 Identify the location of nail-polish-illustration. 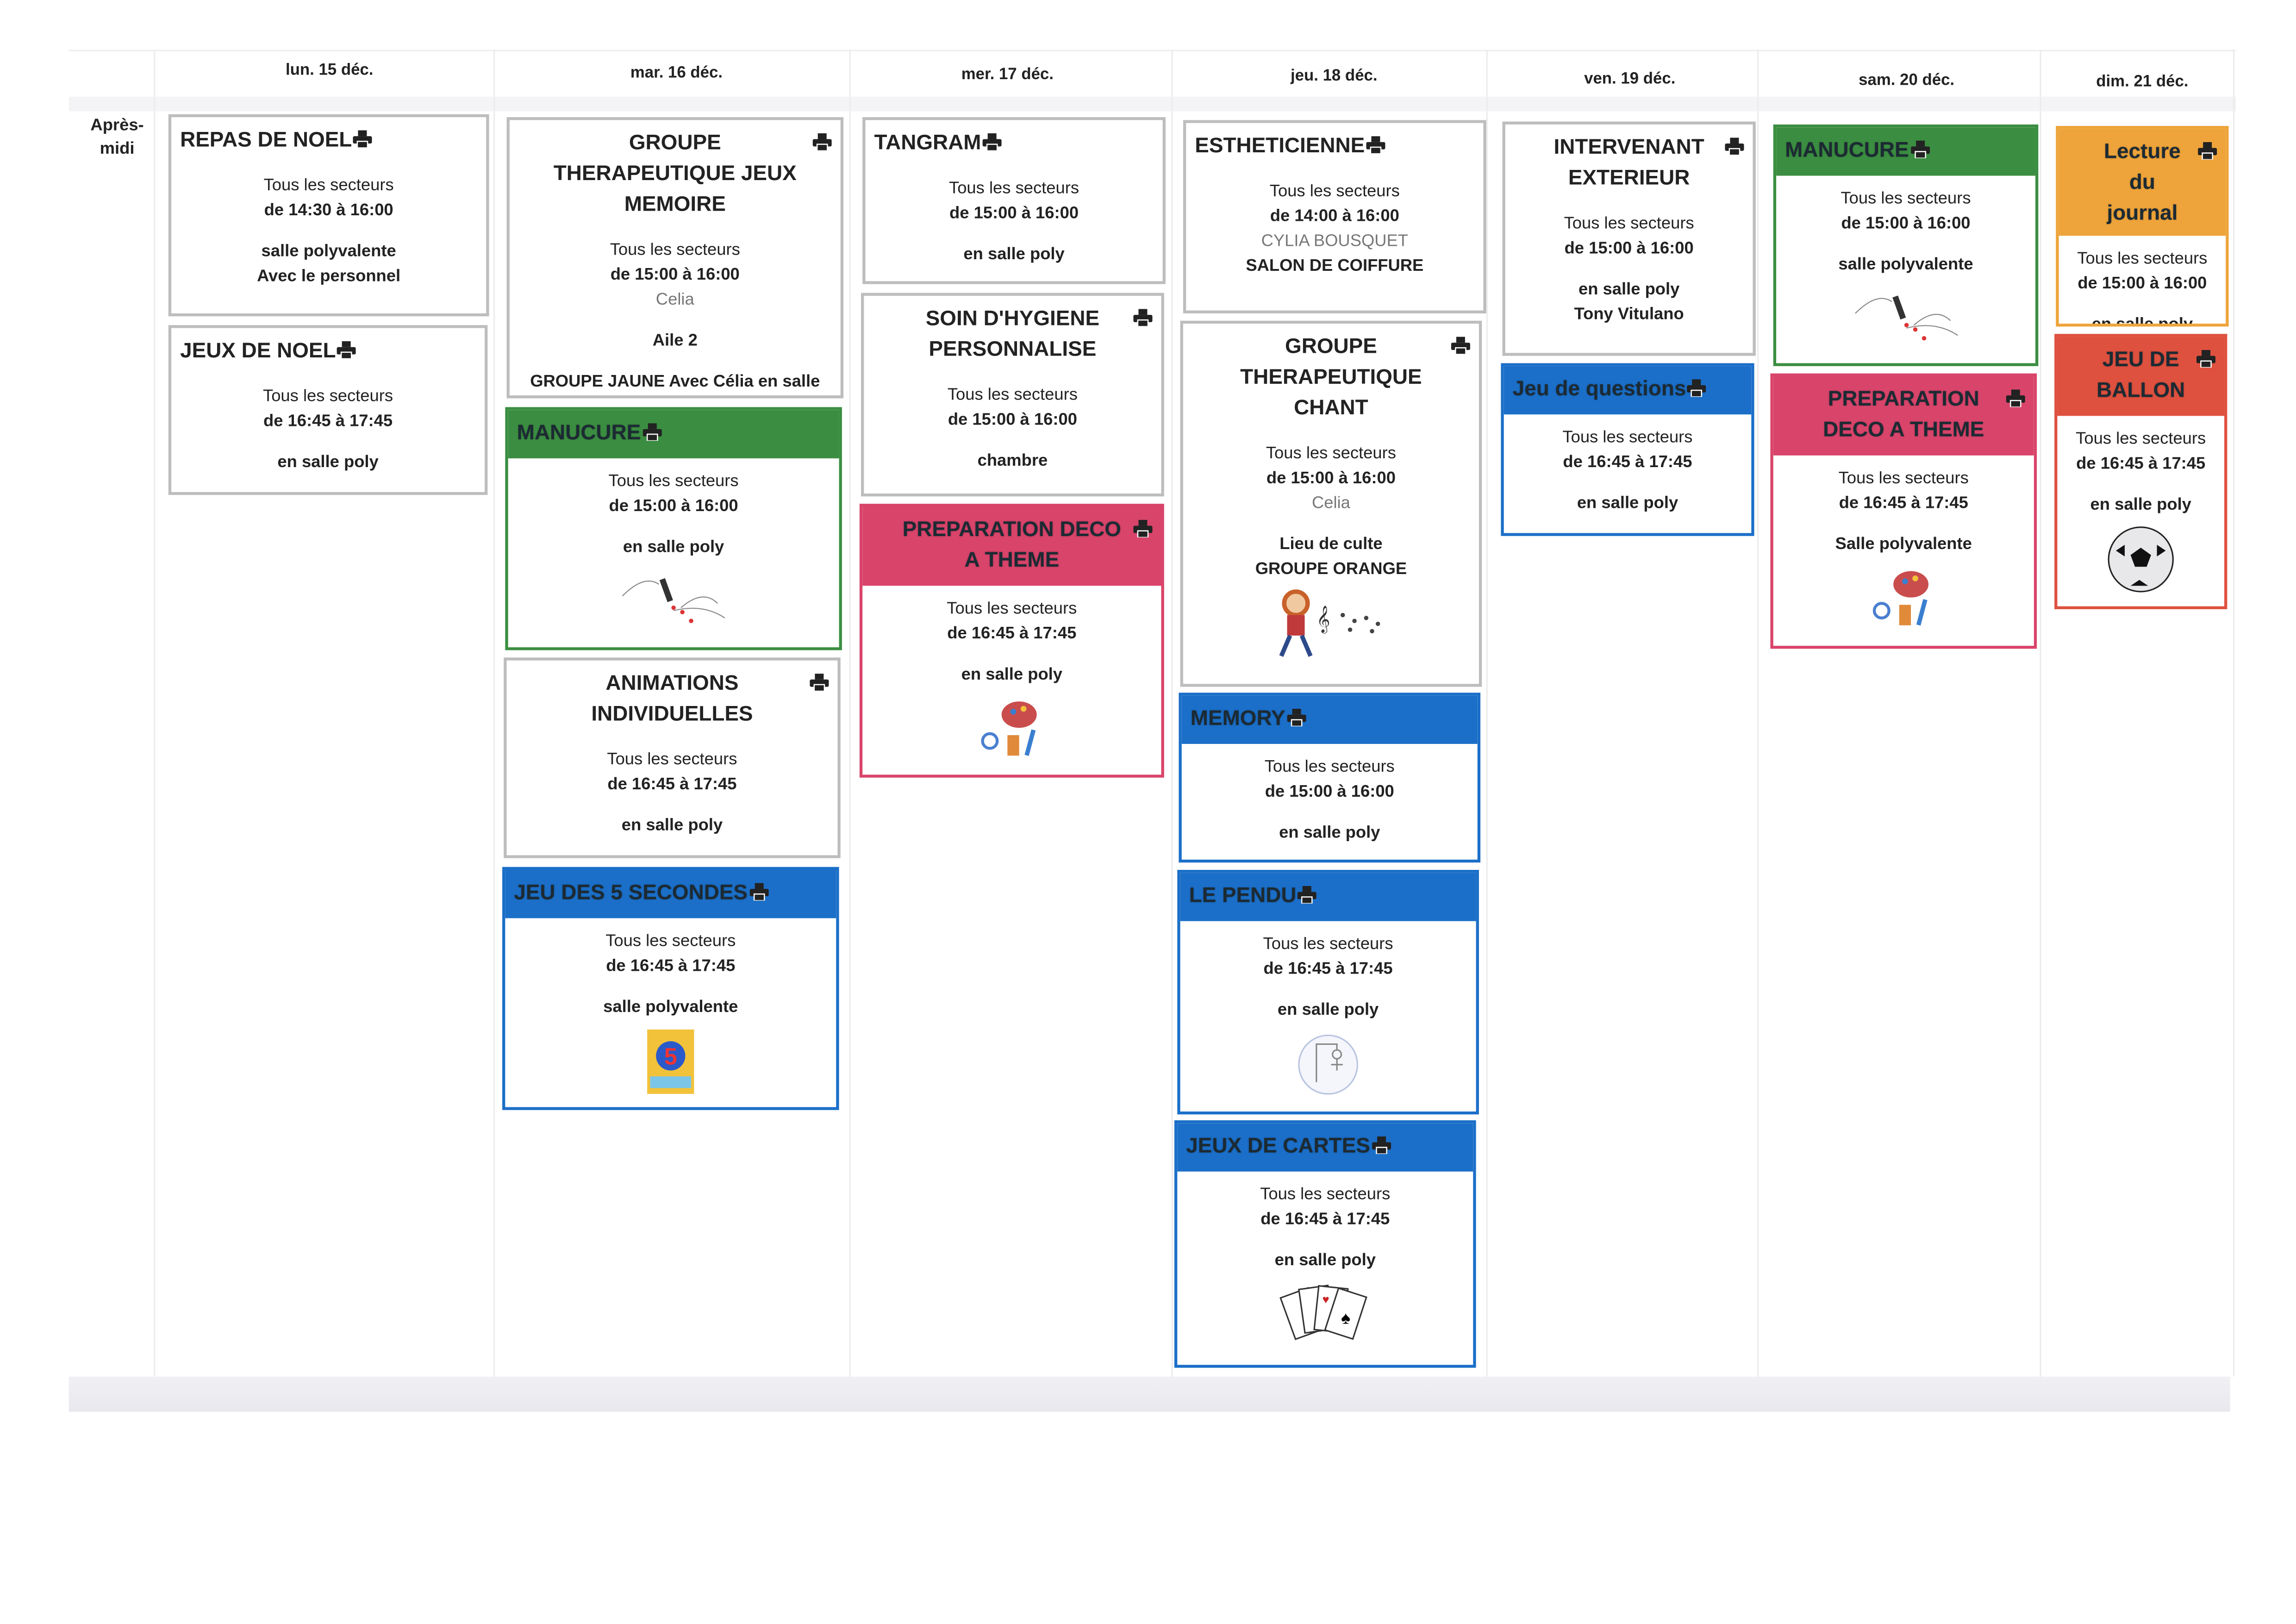
(1906, 313).